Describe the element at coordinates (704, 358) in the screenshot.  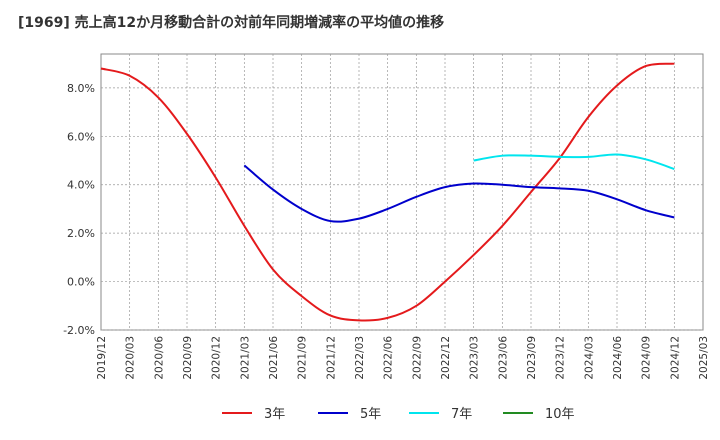
I see `x-tick-label: 2025/03` at that location.